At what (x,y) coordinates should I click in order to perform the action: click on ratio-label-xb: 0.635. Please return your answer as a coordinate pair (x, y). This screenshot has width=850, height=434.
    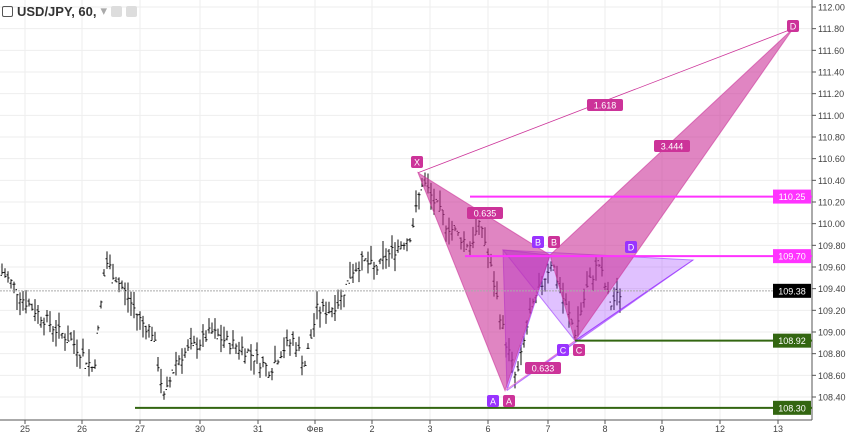
    Looking at the image, I should click on (485, 214).